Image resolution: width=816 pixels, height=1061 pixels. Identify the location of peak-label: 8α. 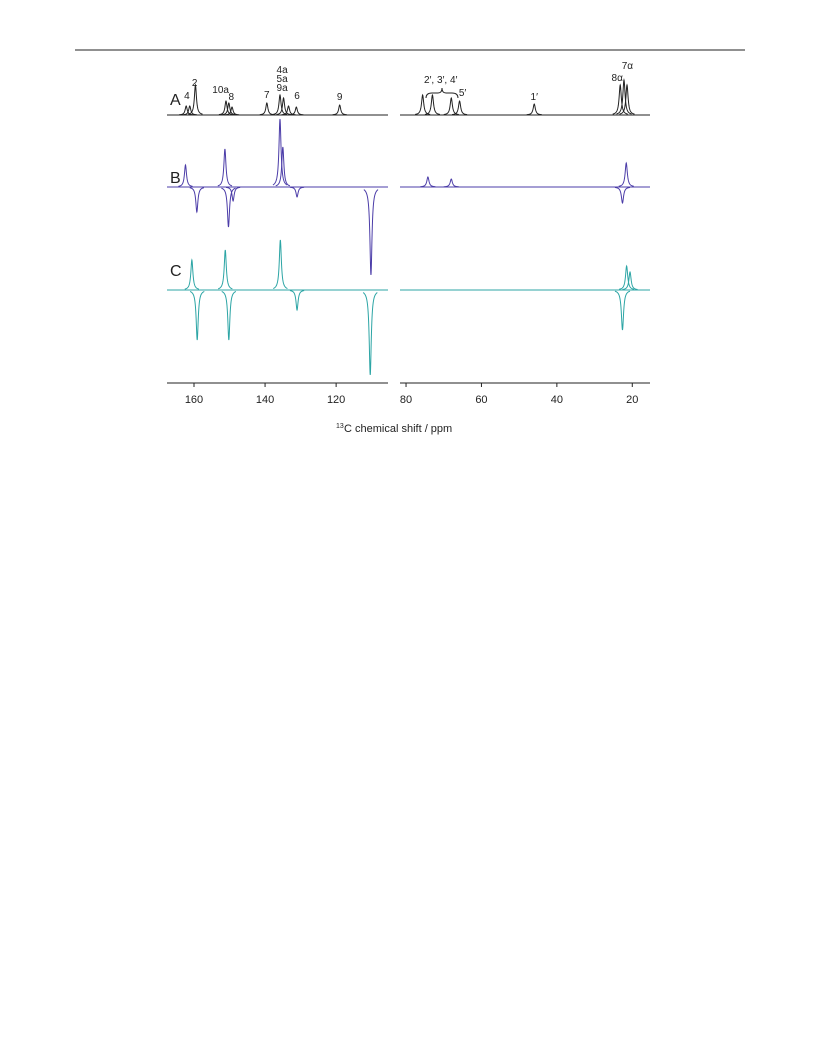
(618, 78).